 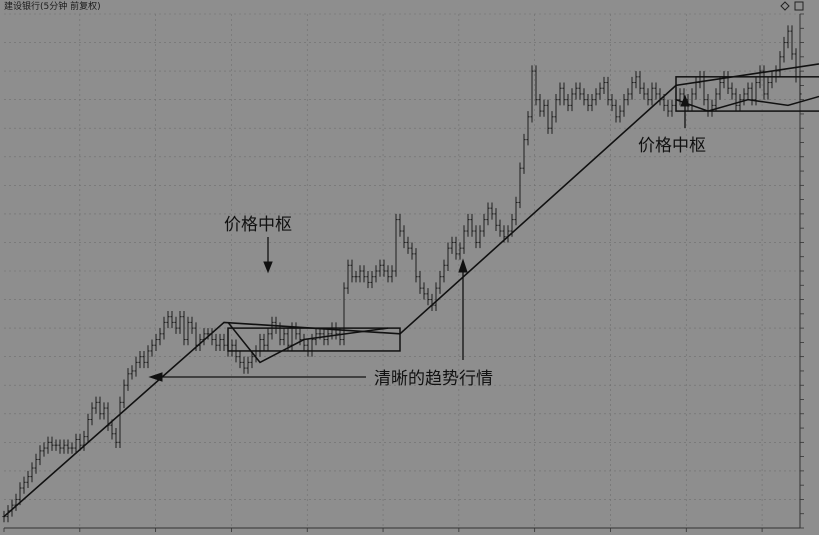 I want to click on restore-icon, so click(x=799, y=6).